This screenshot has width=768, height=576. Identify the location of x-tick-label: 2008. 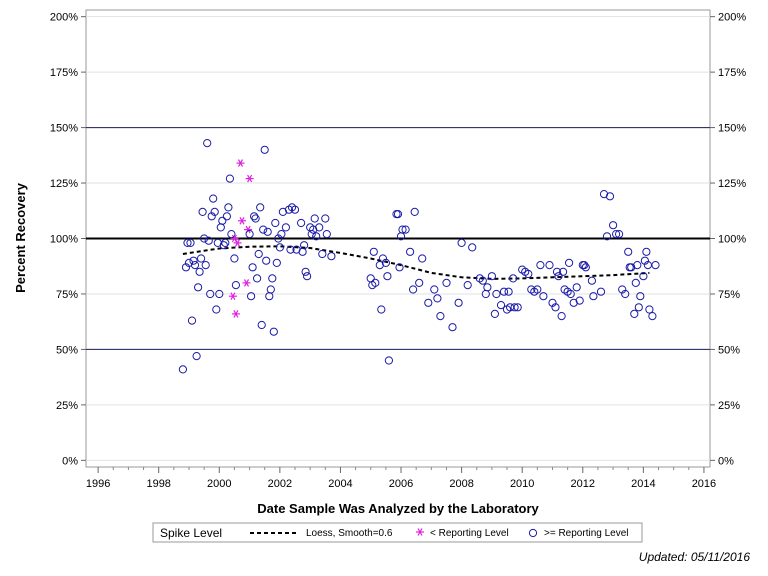
(461, 484).